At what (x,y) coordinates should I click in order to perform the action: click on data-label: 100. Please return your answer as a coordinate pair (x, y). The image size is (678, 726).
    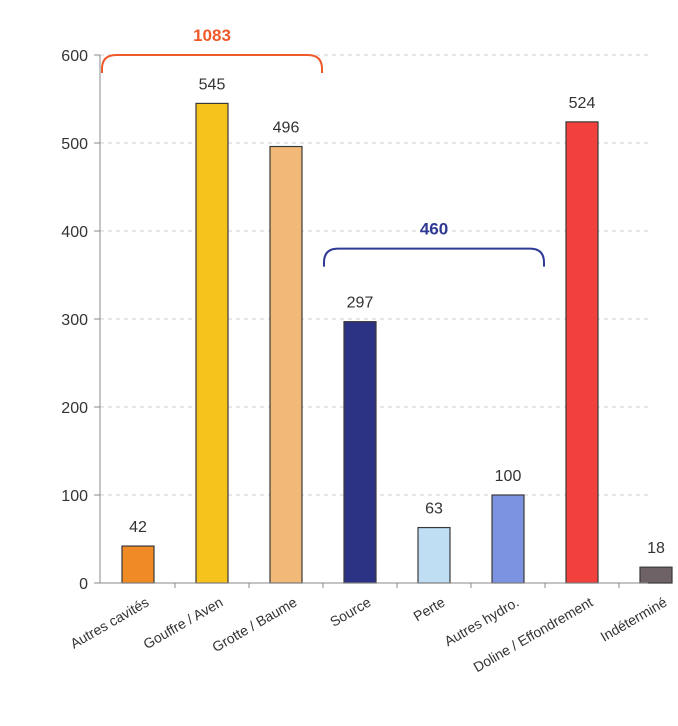
    Looking at the image, I should click on (508, 476).